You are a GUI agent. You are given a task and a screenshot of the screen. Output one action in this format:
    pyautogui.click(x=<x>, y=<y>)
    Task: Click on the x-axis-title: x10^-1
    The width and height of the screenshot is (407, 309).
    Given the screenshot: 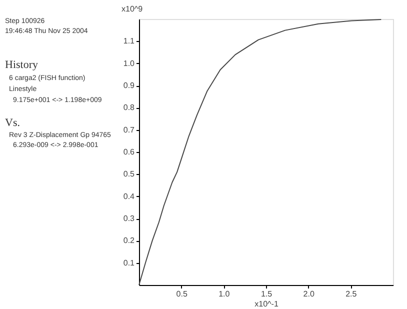 What is the action you would take?
    pyautogui.click(x=266, y=304)
    